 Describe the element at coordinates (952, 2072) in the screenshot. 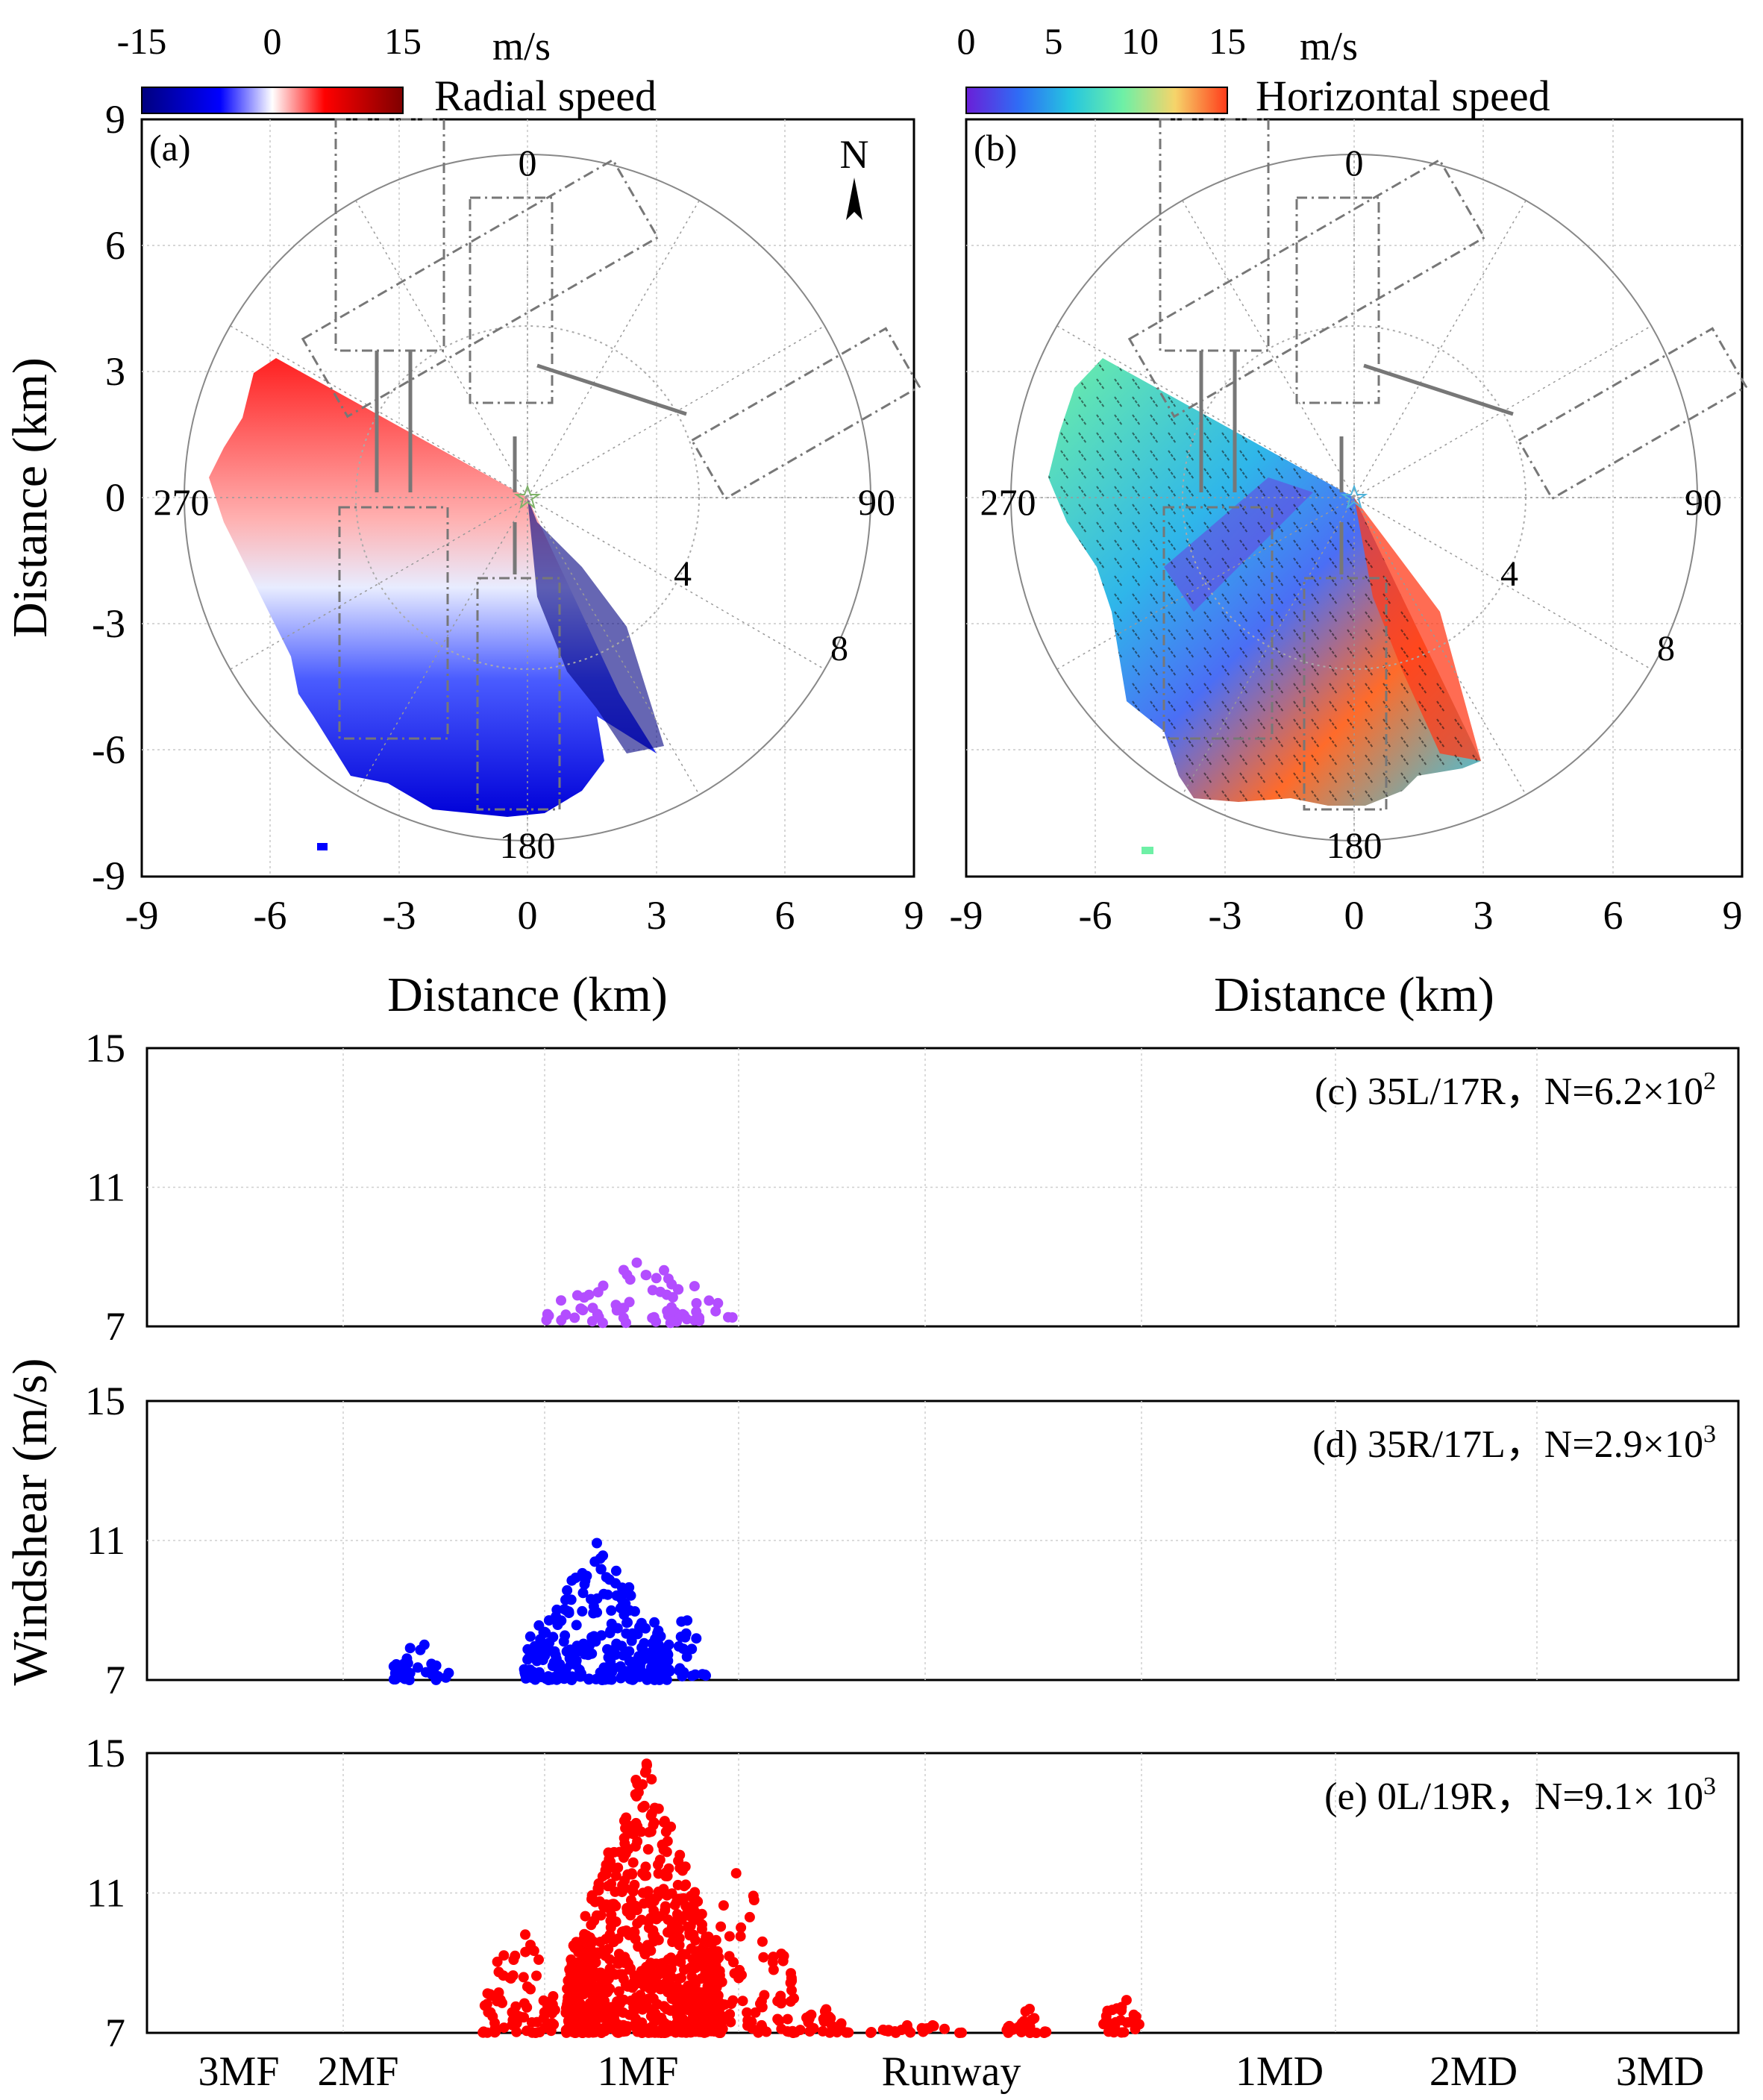

I see `x-category-label: Runway` at that location.